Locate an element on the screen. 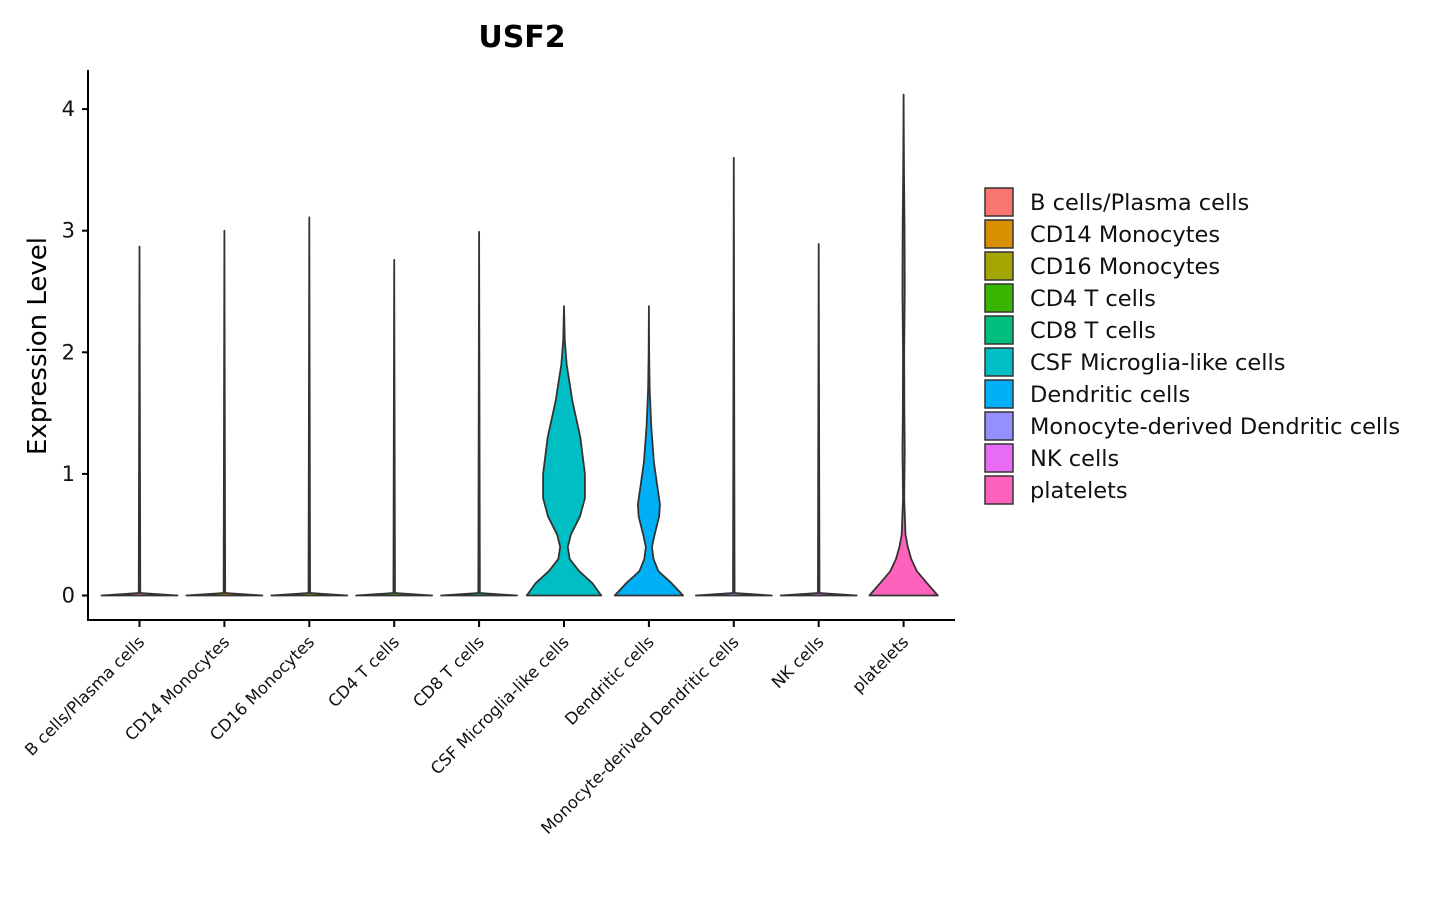 The height and width of the screenshot is (900, 1440). x-tick-label: CD4 T cells is located at coordinates (363, 671).